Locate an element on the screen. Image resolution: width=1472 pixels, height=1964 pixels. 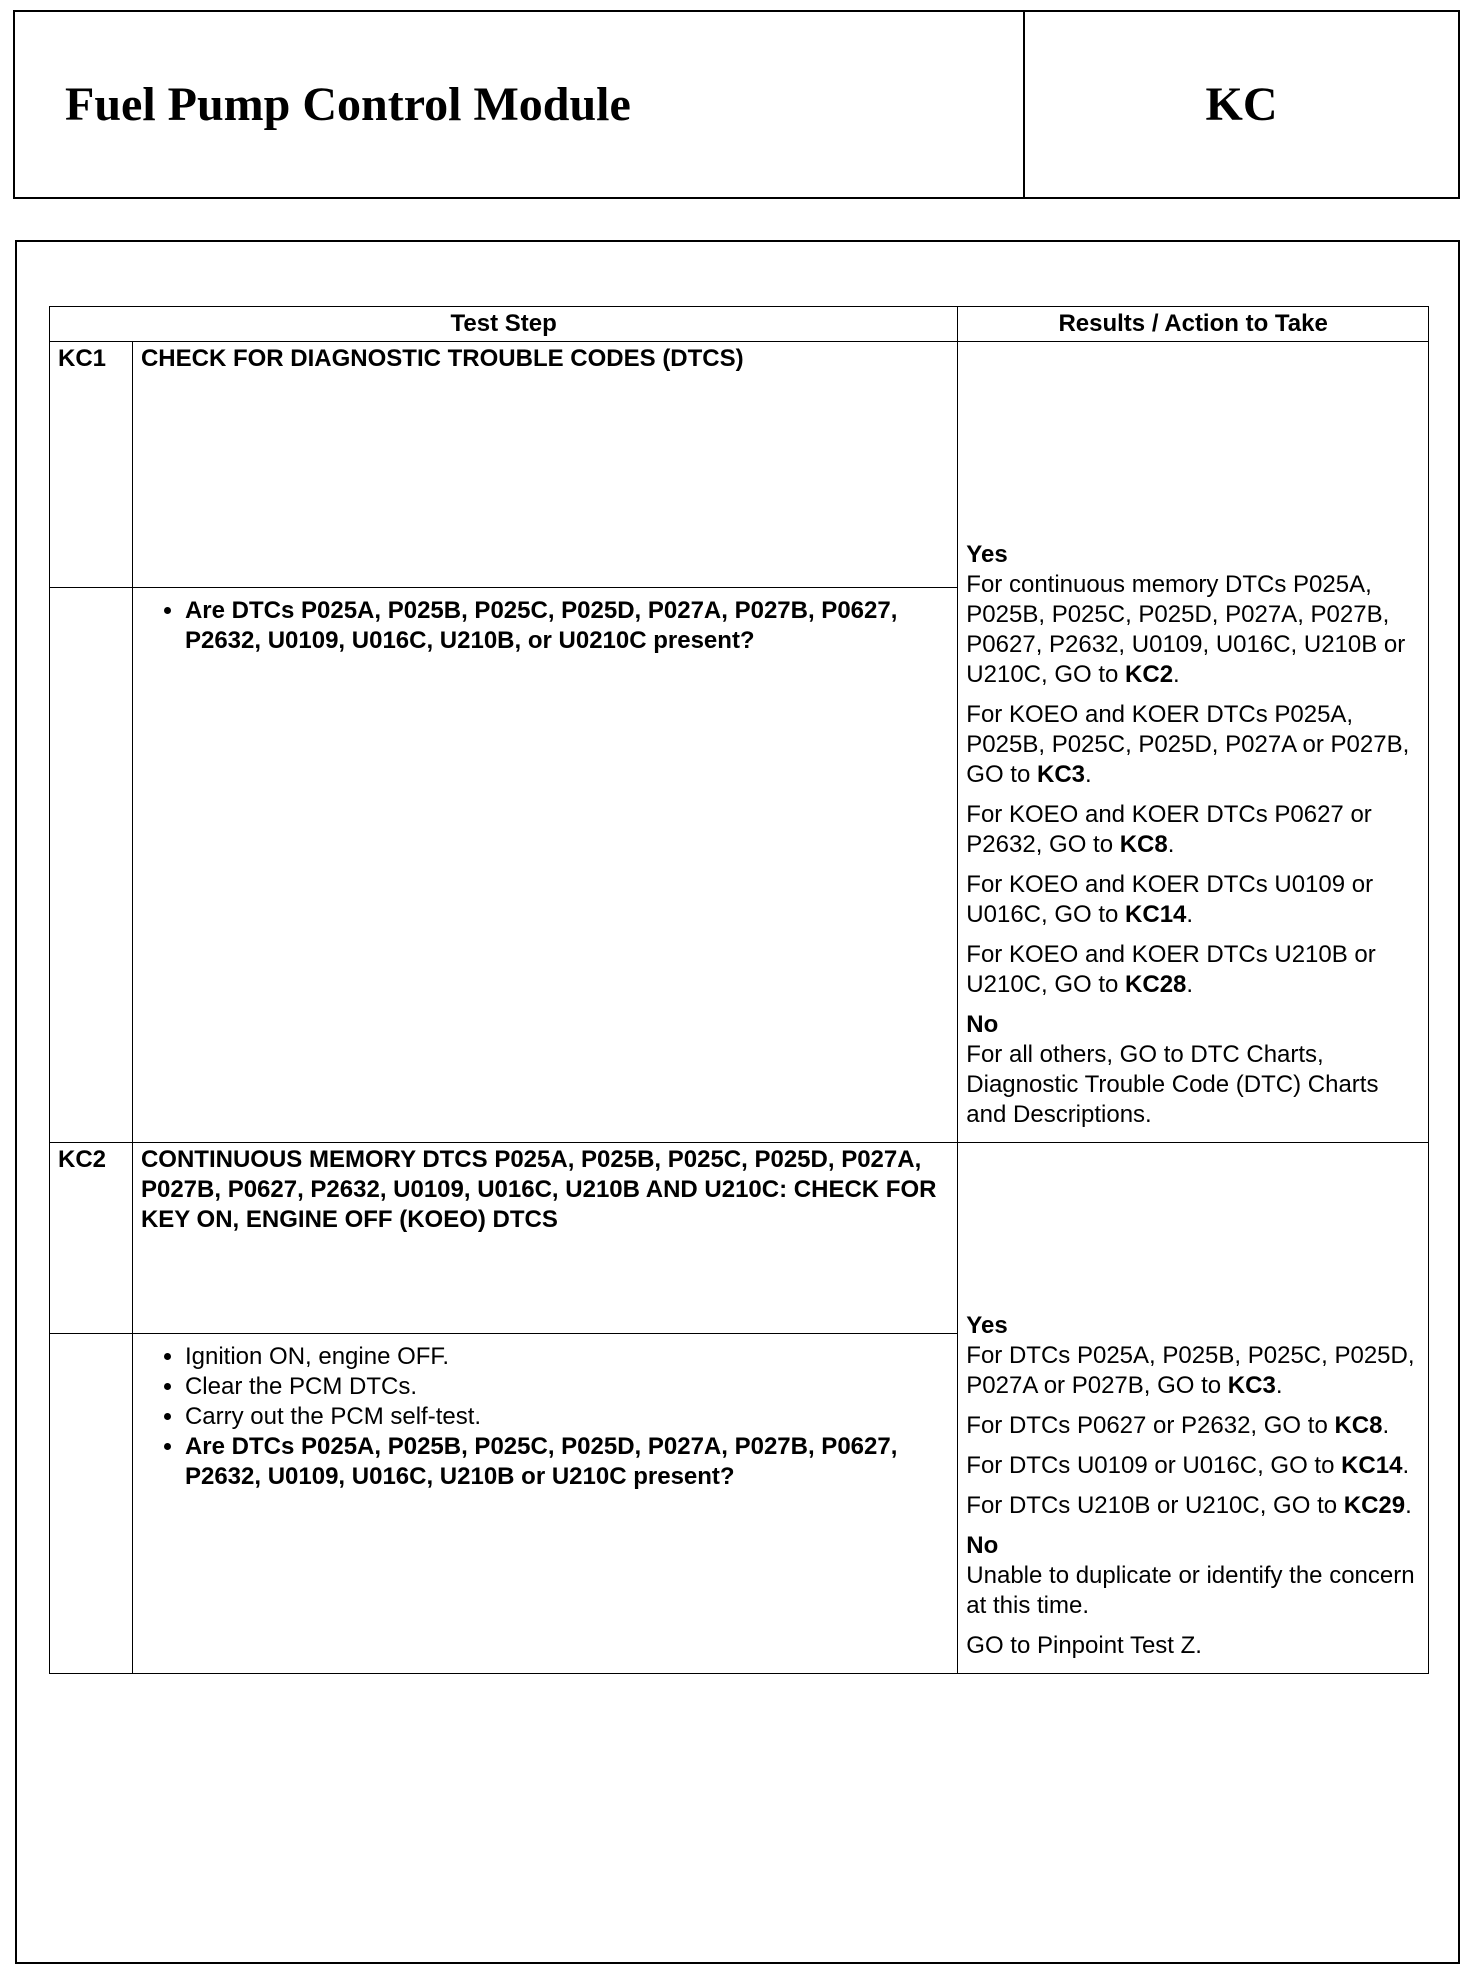
header-row: Test Step Results / Action to Take is located at coordinates (738, 324).